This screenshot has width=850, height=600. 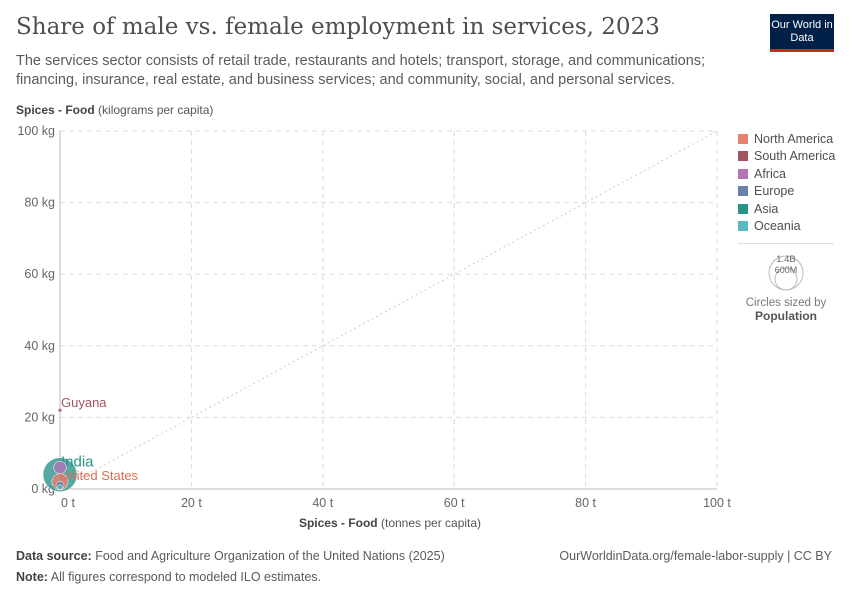 What do you see at coordinates (786, 259) in the screenshot?
I see `size-big-label: 1.4B` at bounding box center [786, 259].